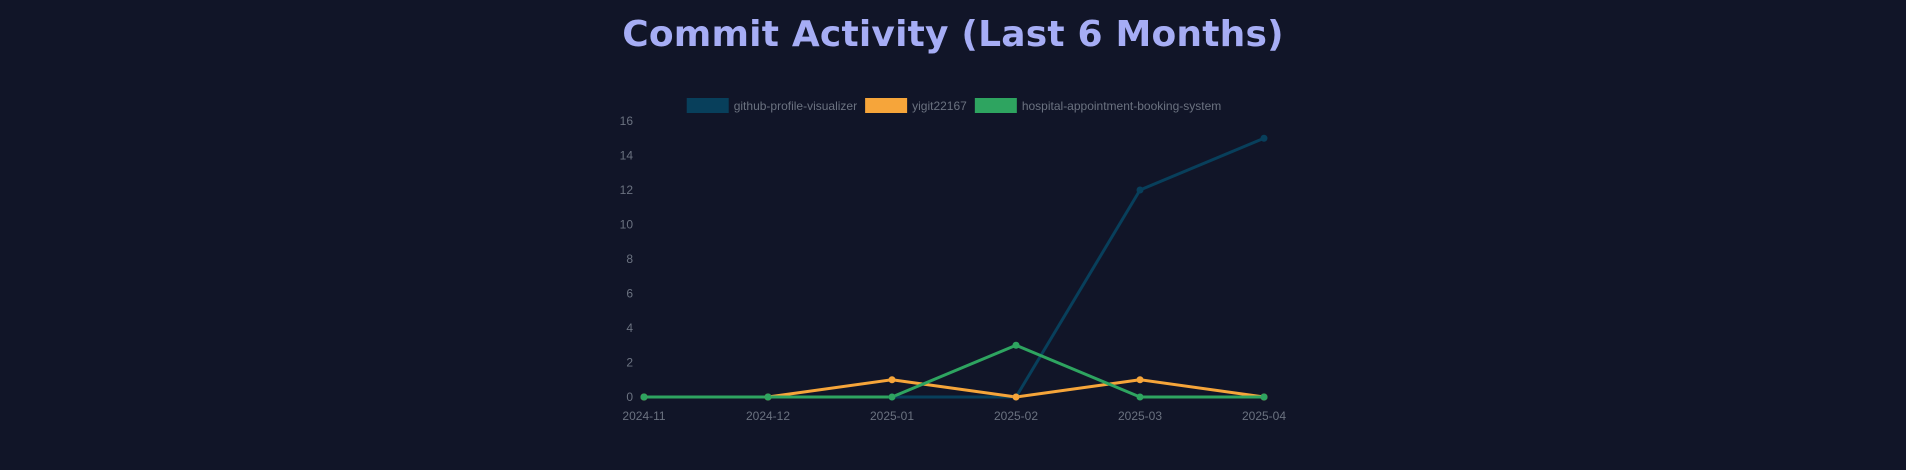 The width and height of the screenshot is (1906, 470). I want to click on y-tick-label: 16, so click(627, 121).